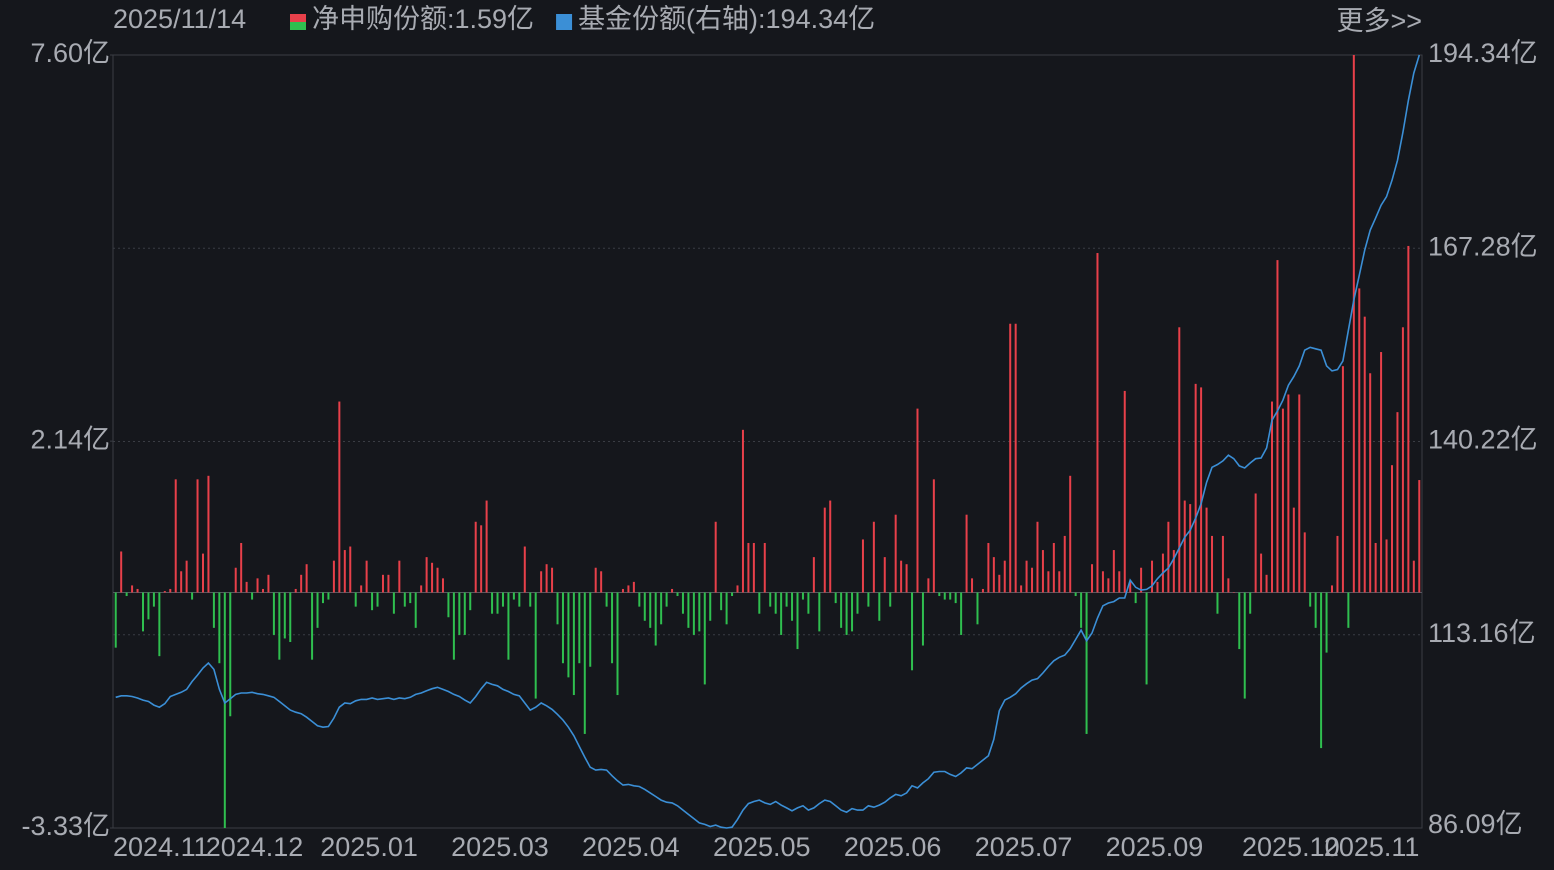  What do you see at coordinates (1155, 847) in the screenshot?
I see `x-tick-label: 2025.09` at bounding box center [1155, 847].